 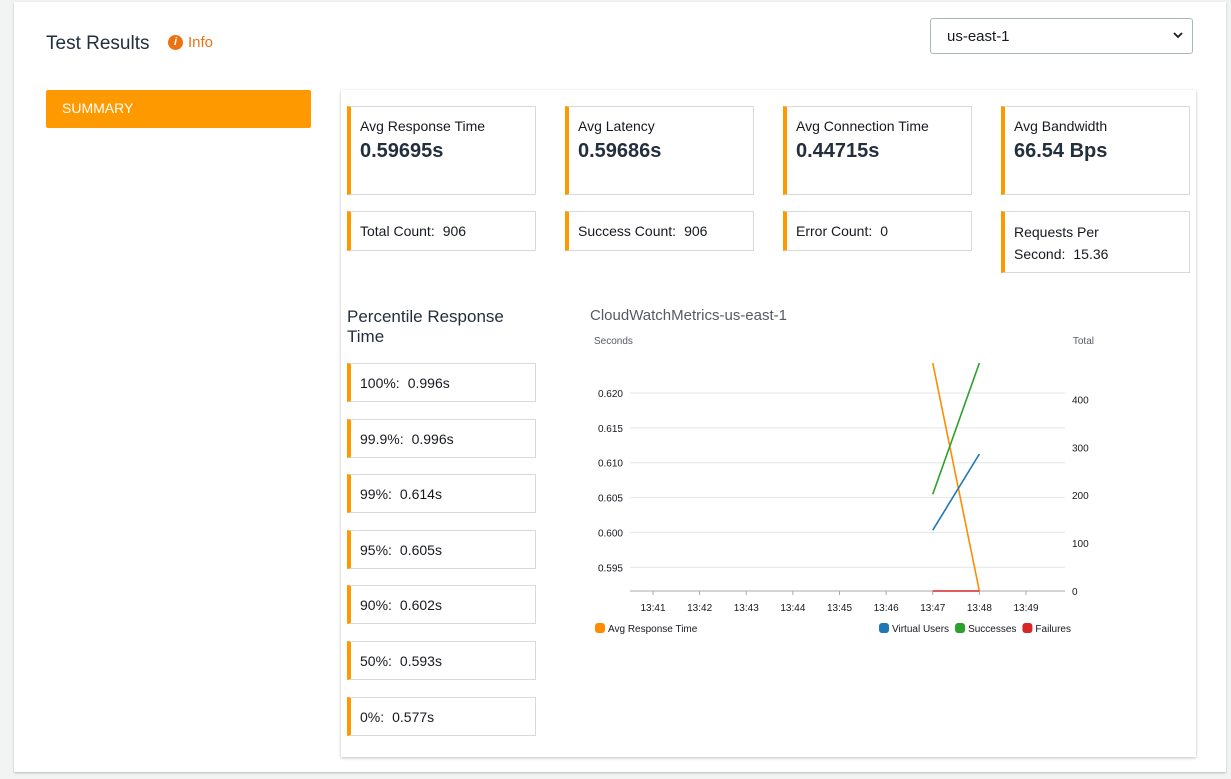 I want to click on count-value: 15.36, so click(x=1091, y=254).